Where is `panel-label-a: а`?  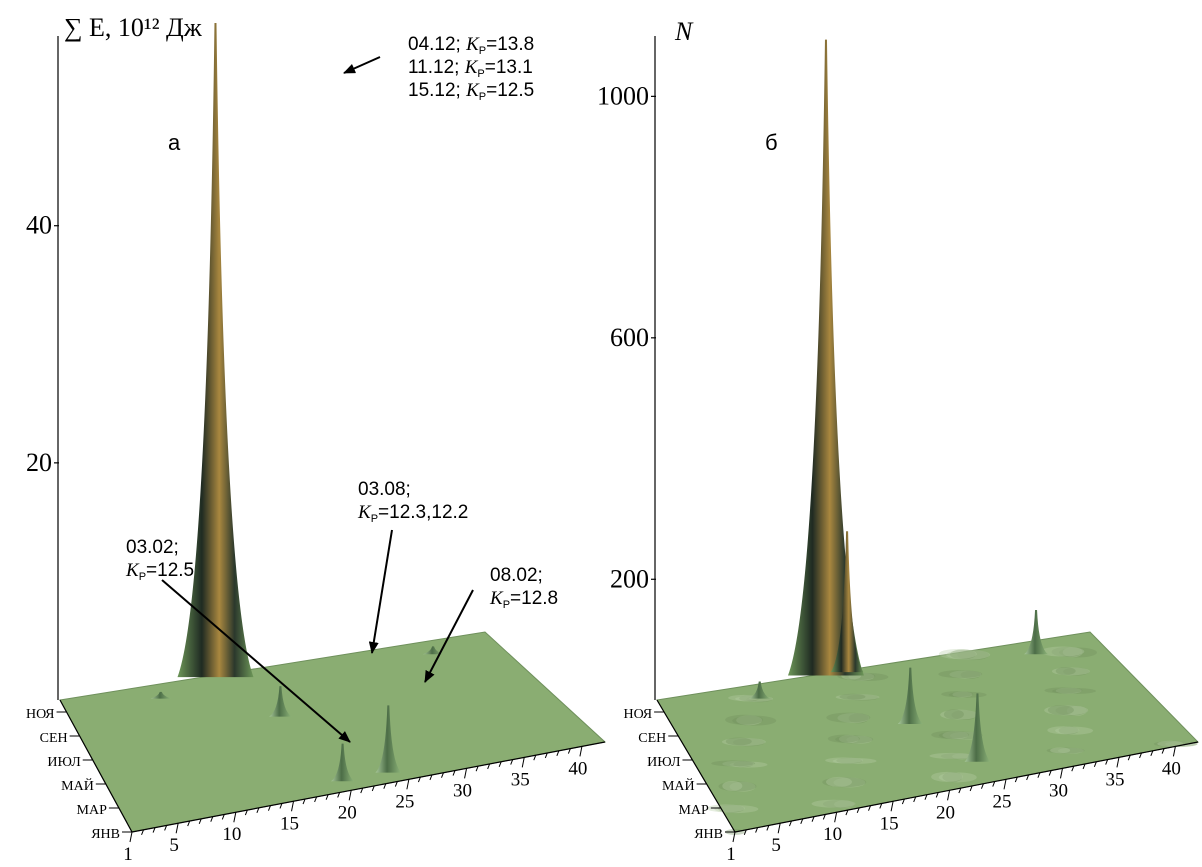
panel-label-a: а is located at coordinates (174, 142).